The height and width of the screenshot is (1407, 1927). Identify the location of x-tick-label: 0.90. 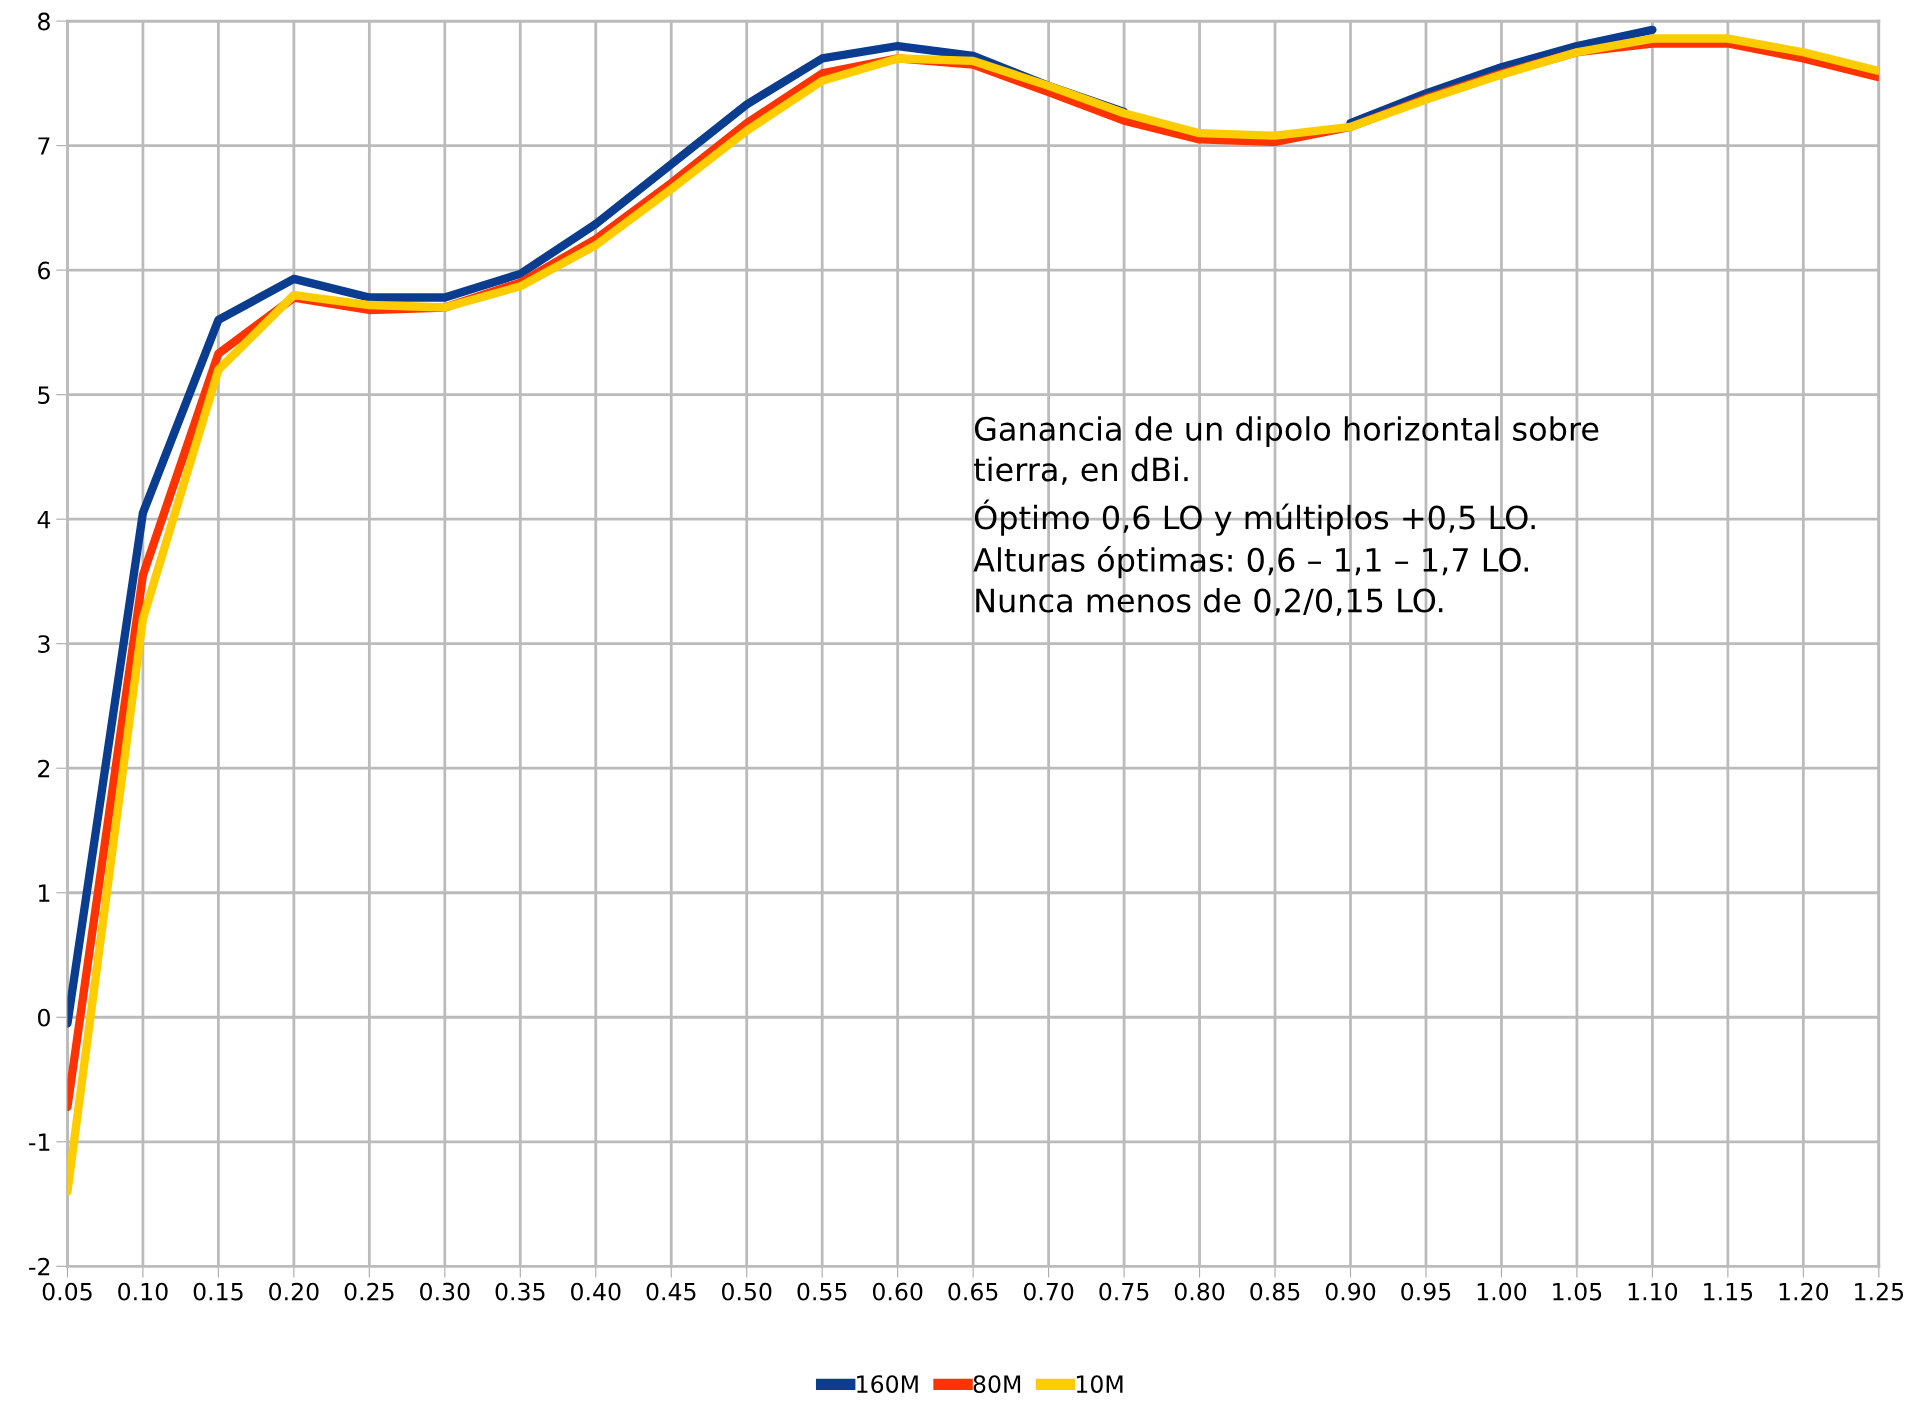
(1350, 1291).